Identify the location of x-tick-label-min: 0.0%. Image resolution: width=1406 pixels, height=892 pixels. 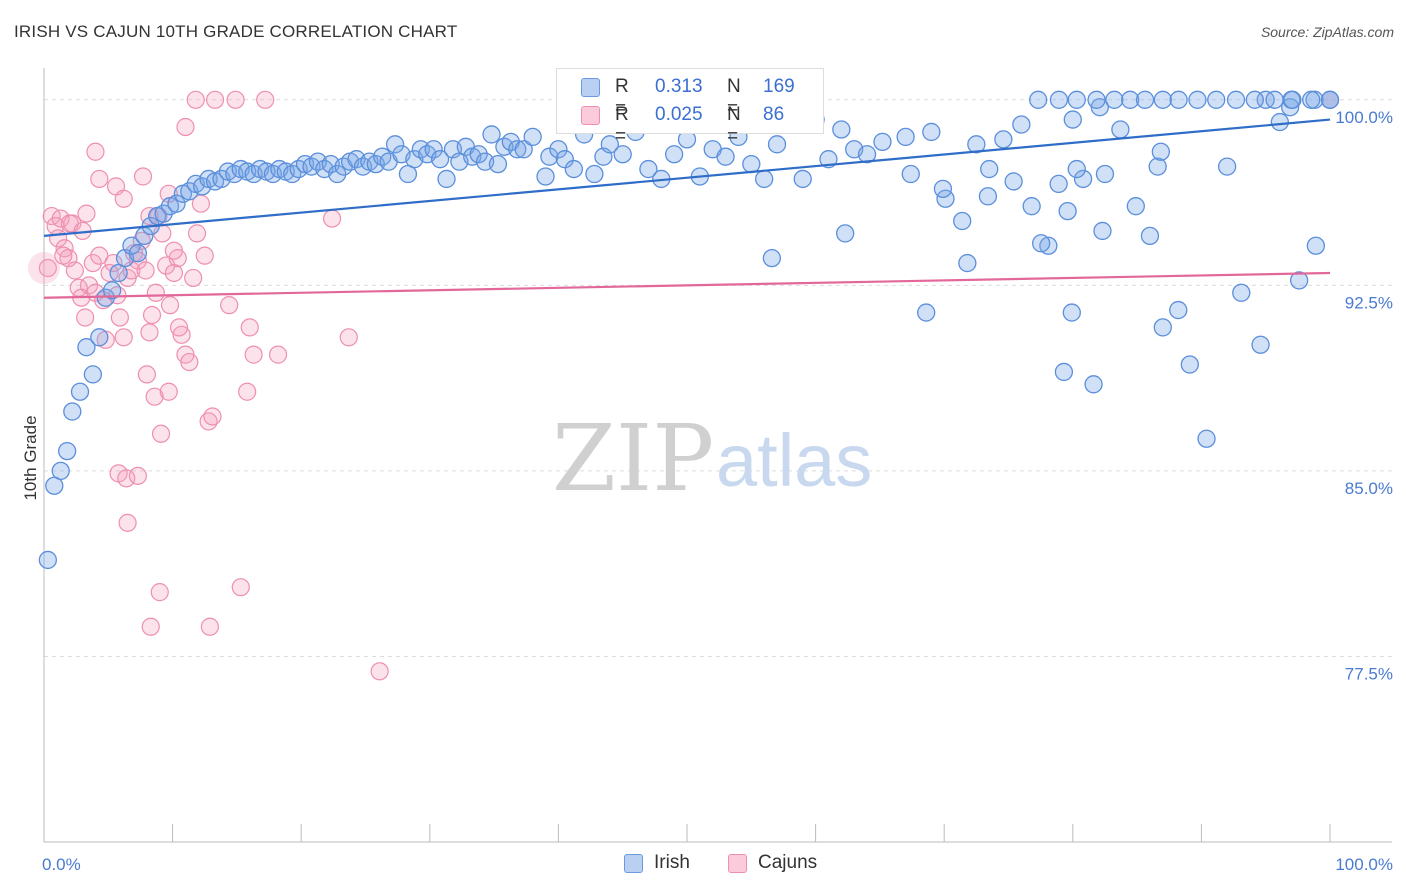
(61, 864).